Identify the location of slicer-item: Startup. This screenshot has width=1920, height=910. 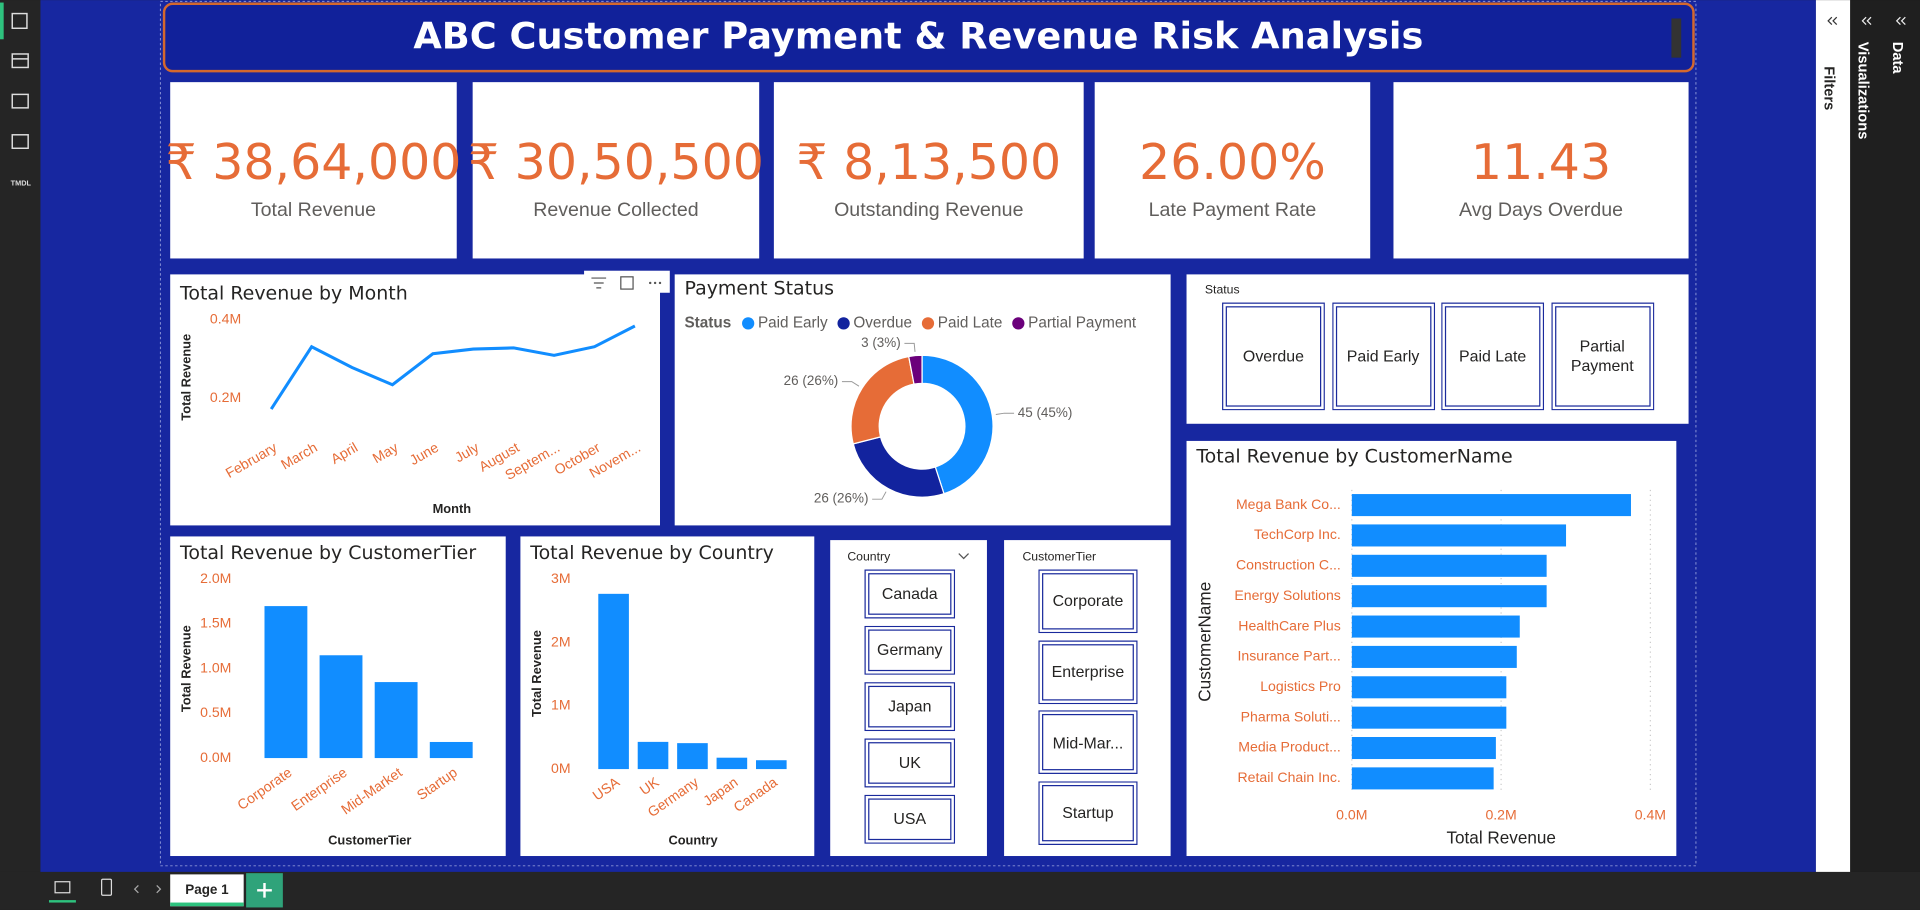
(1088, 813).